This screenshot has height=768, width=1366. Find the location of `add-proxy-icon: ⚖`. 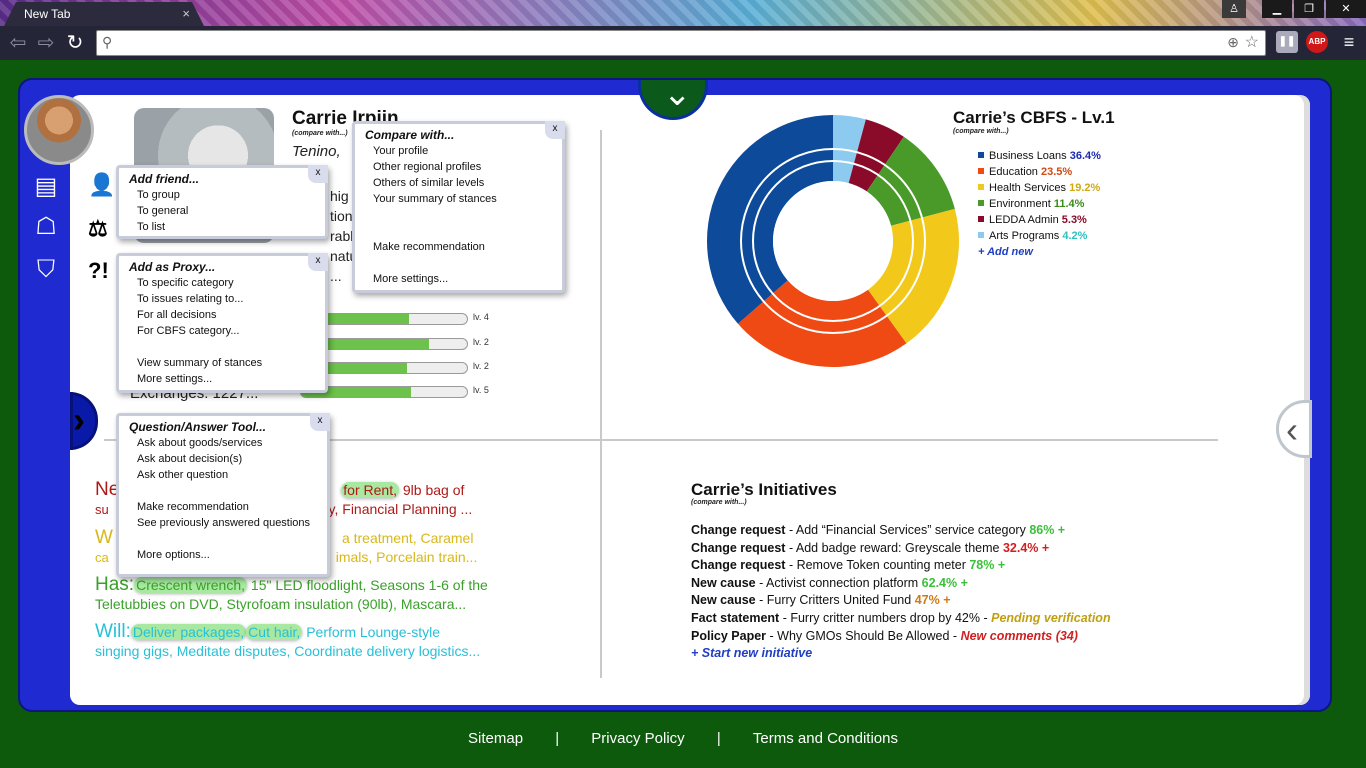

add-proxy-icon: ⚖ is located at coordinates (98, 228).